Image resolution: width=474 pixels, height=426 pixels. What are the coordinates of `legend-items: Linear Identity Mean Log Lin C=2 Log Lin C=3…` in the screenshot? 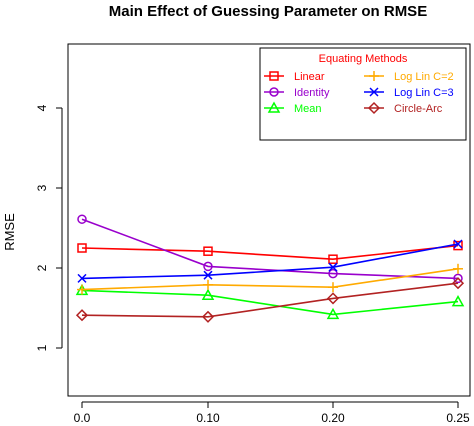 It's located at (359, 93).